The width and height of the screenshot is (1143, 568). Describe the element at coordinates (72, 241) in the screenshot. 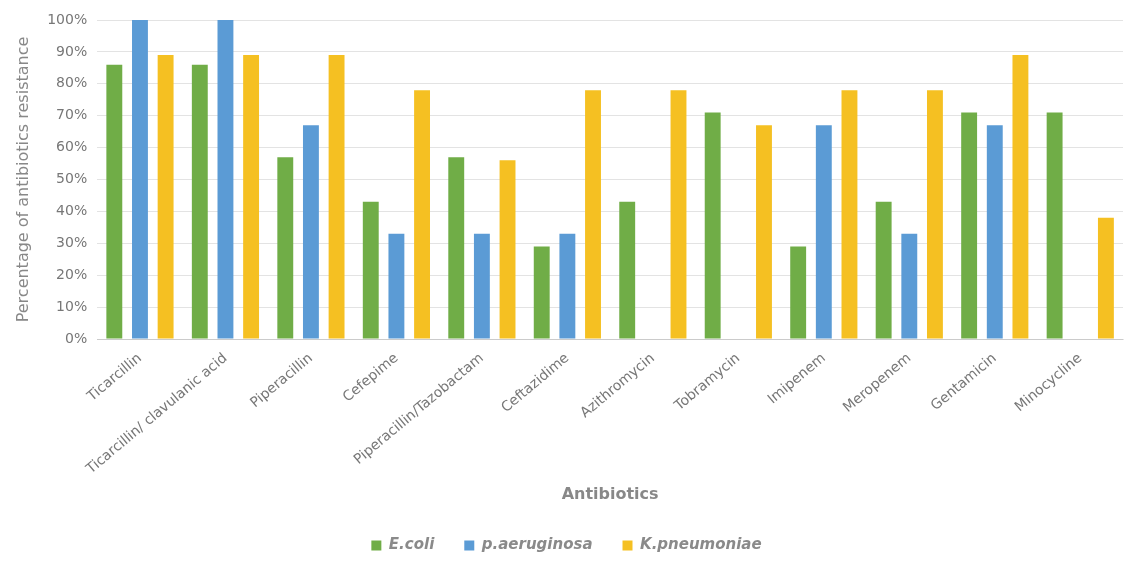

I see `y-tick-label: 30%` at that location.